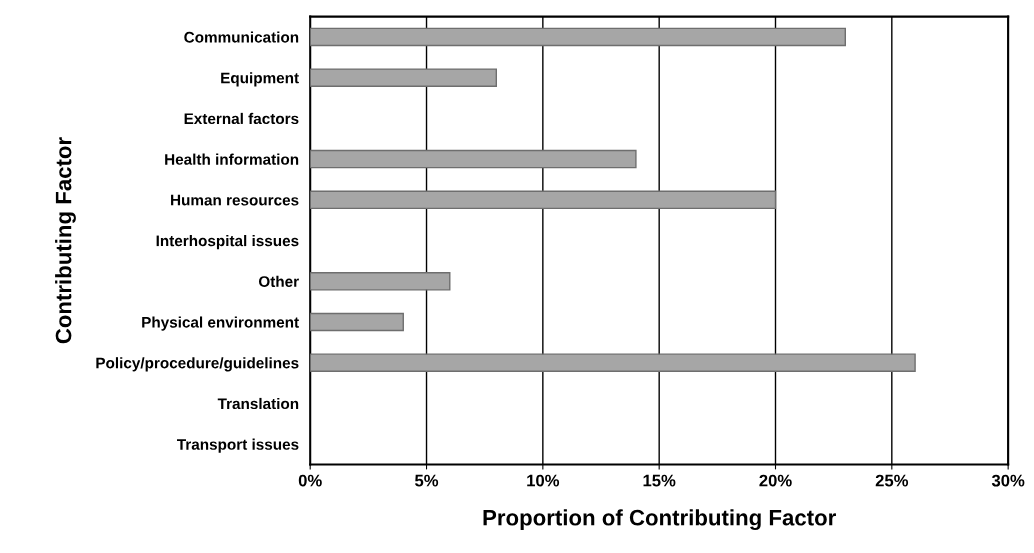 The width and height of the screenshot is (1034, 553). I want to click on y-tick-label: Policy/procedure/guidelines, so click(197, 364).